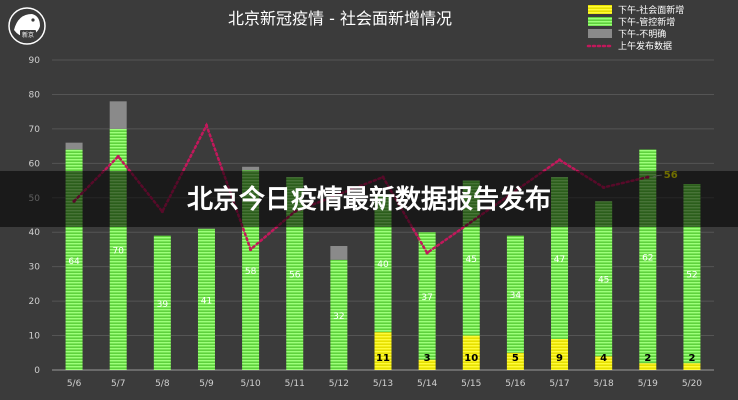 The height and width of the screenshot is (400, 738). Describe the element at coordinates (603, 358) in the screenshot. I see `data-label-social: 4` at that location.